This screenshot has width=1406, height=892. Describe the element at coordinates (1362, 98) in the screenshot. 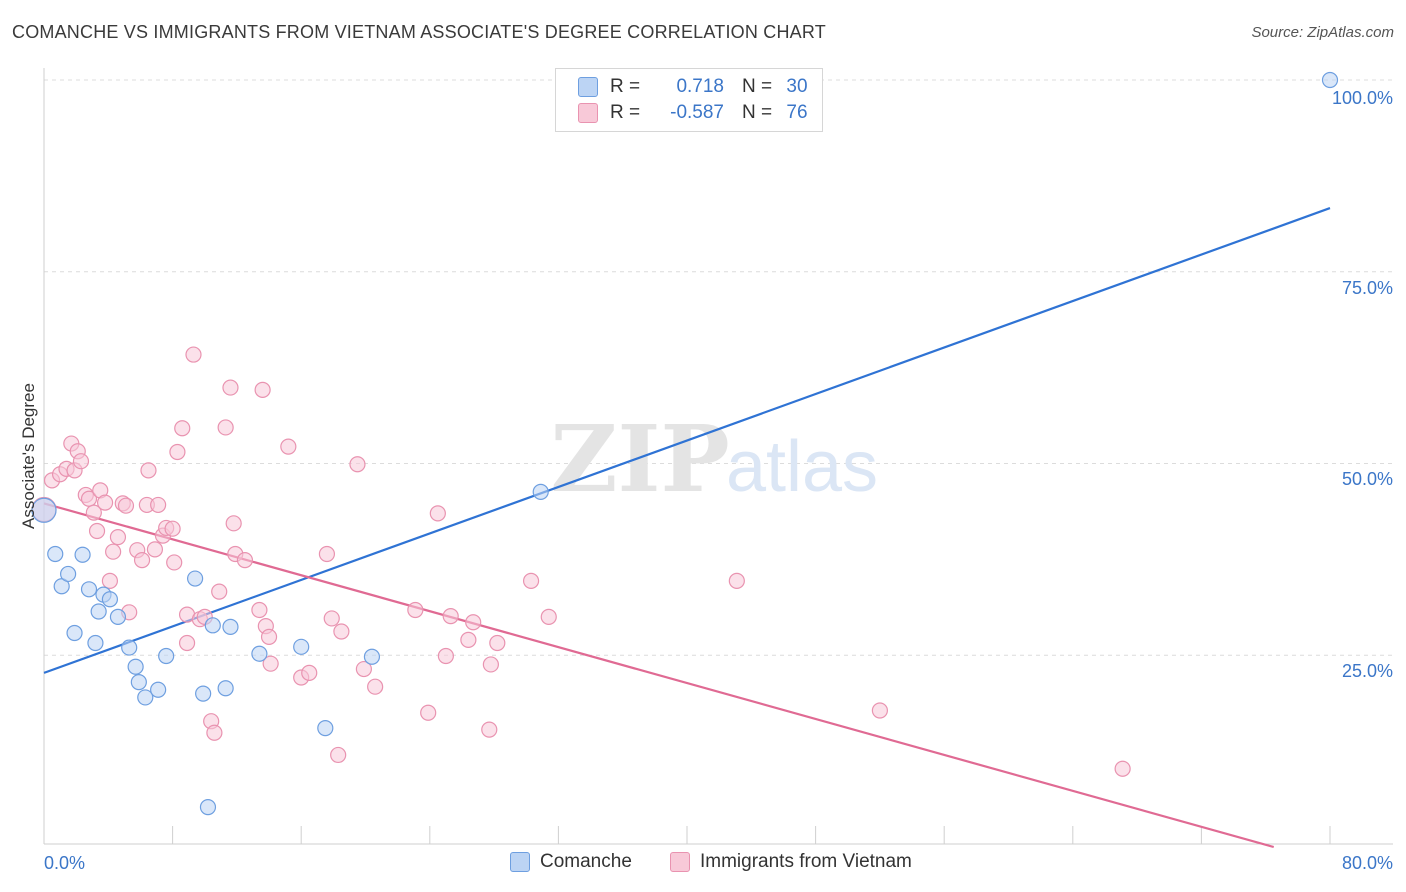

I see `y-tick-label-100: 100.0%` at that location.